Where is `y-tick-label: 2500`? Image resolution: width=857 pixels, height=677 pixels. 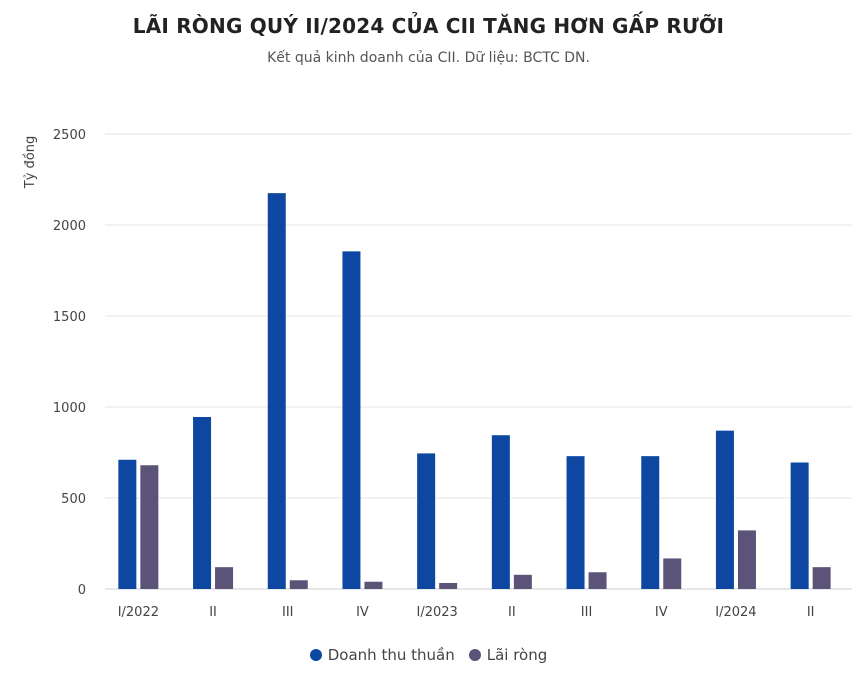
y-tick-label: 2500 is located at coordinates (69, 135).